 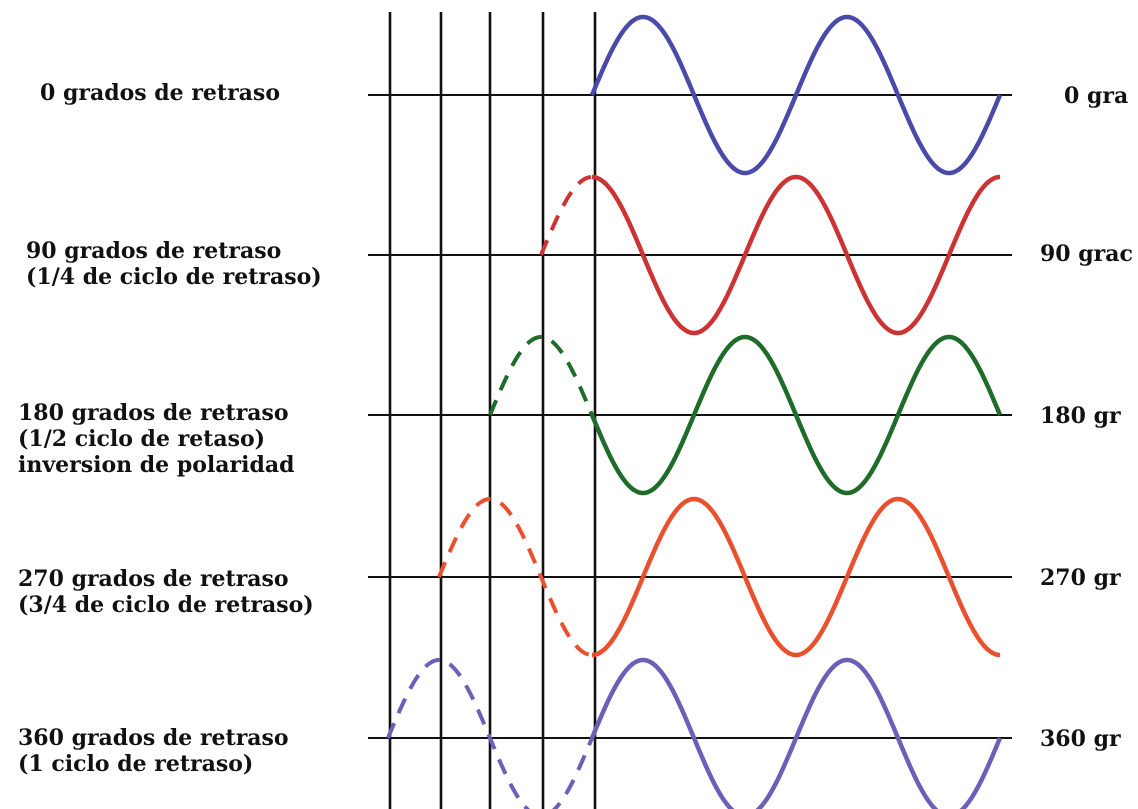 I want to click on right-label: 270 gr, so click(x=1080, y=578).